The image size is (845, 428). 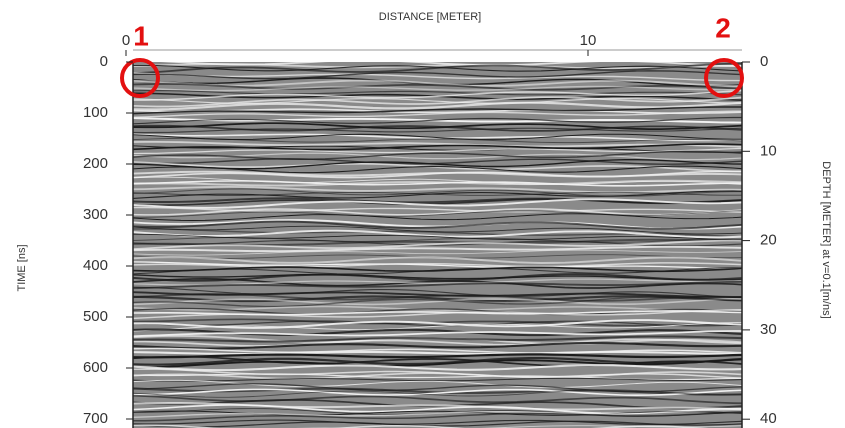 I want to click on y2-tick-label: 10, so click(x=768, y=150).